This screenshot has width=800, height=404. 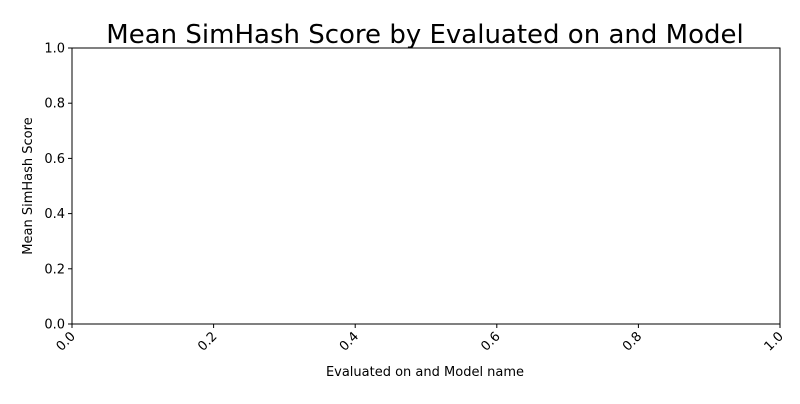 What do you see at coordinates (54, 214) in the screenshot?
I see `y-tick-label: 0.4` at bounding box center [54, 214].